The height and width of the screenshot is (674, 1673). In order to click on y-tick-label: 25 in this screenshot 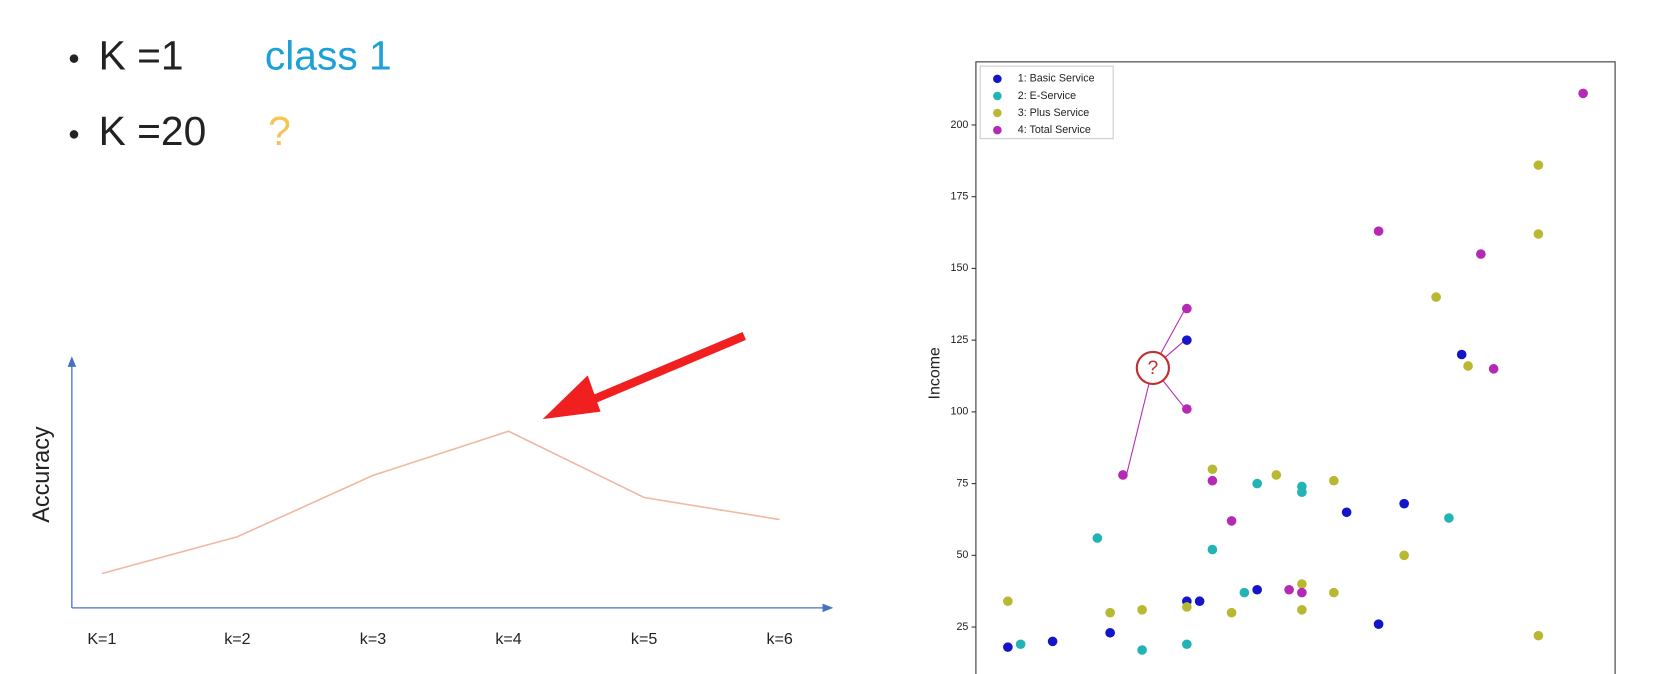, I will do `click(962, 627)`.